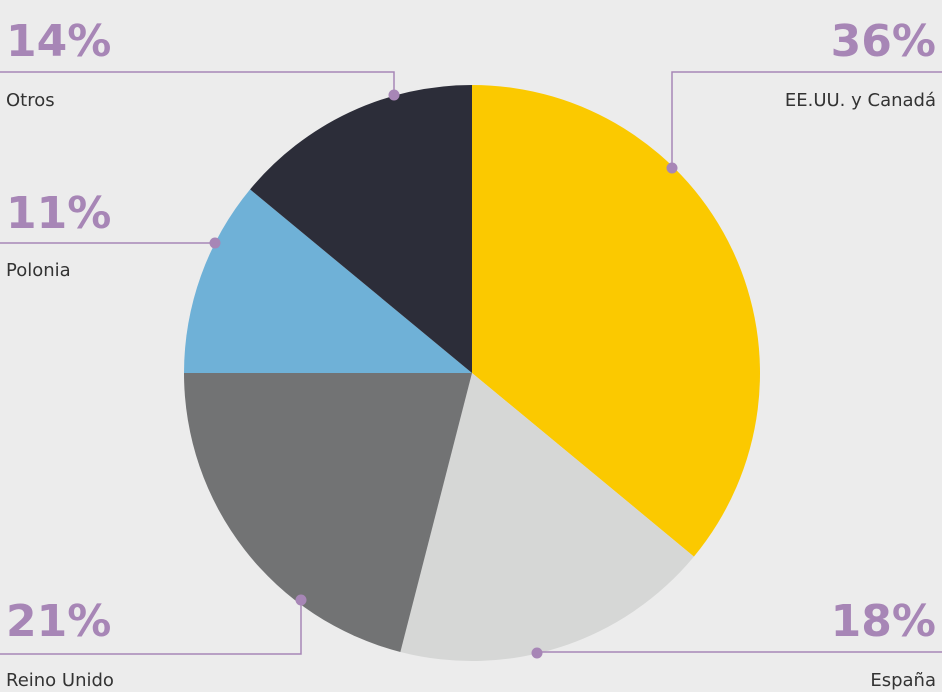 Image resolution: width=942 pixels, height=692 pixels. Describe the element at coordinates (30, 100) in the screenshot. I see `name-label-otros: Otros` at that location.